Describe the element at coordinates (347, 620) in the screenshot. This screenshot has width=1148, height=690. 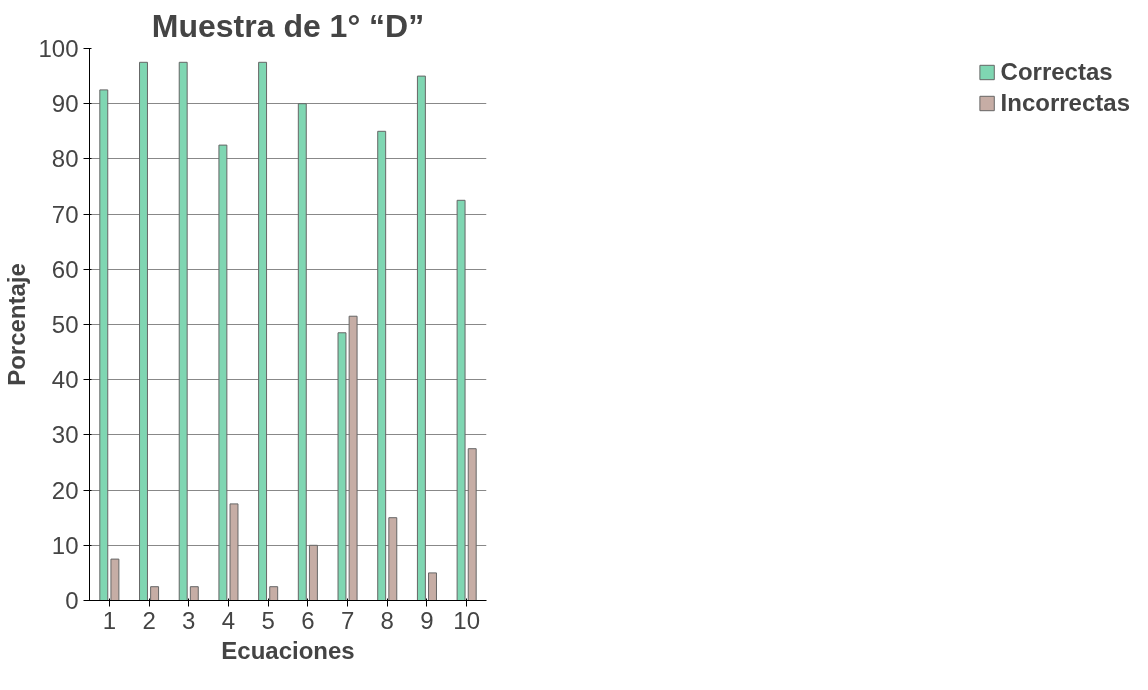
I see `x-tick-label: 7` at that location.